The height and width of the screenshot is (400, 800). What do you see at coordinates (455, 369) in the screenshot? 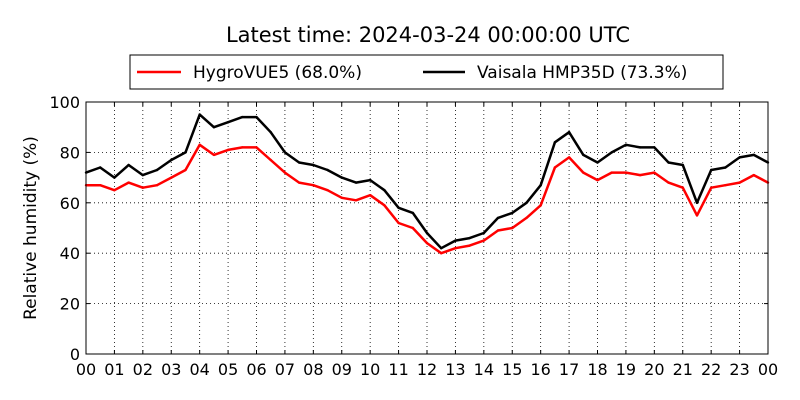
I see `x-tick-label: 13` at bounding box center [455, 369].